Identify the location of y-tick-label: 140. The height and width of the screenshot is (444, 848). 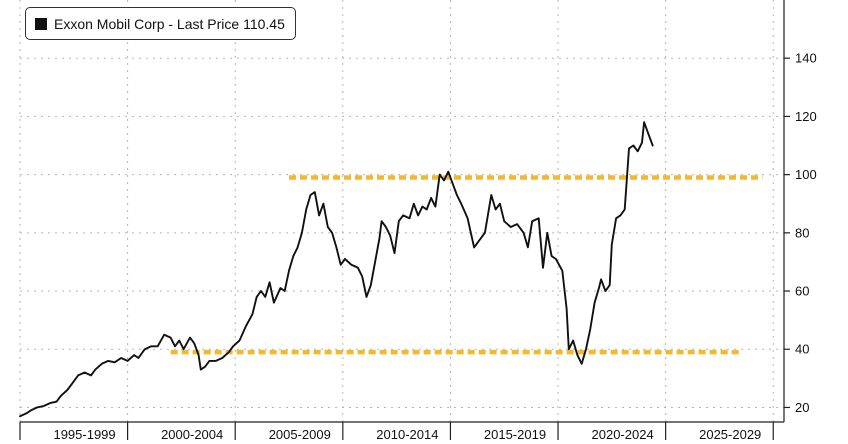
(806, 58).